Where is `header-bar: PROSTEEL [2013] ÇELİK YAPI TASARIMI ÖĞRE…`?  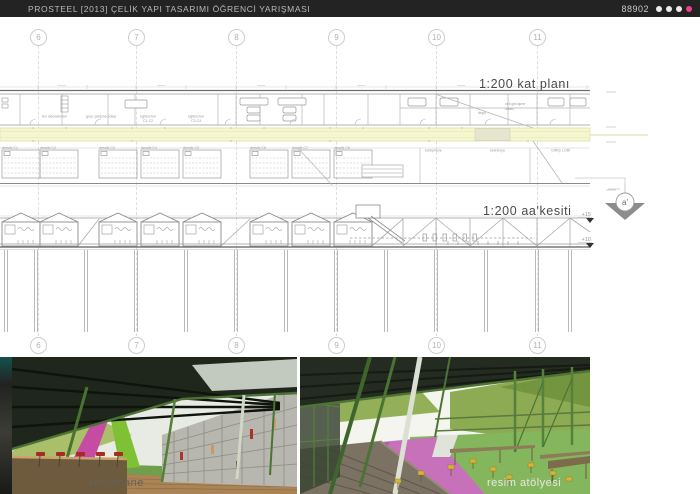
header-bar: PROSTEEL [2013] ÇELİK YAPI TASARIMI ÖĞRE… is located at coordinates (350, 8).